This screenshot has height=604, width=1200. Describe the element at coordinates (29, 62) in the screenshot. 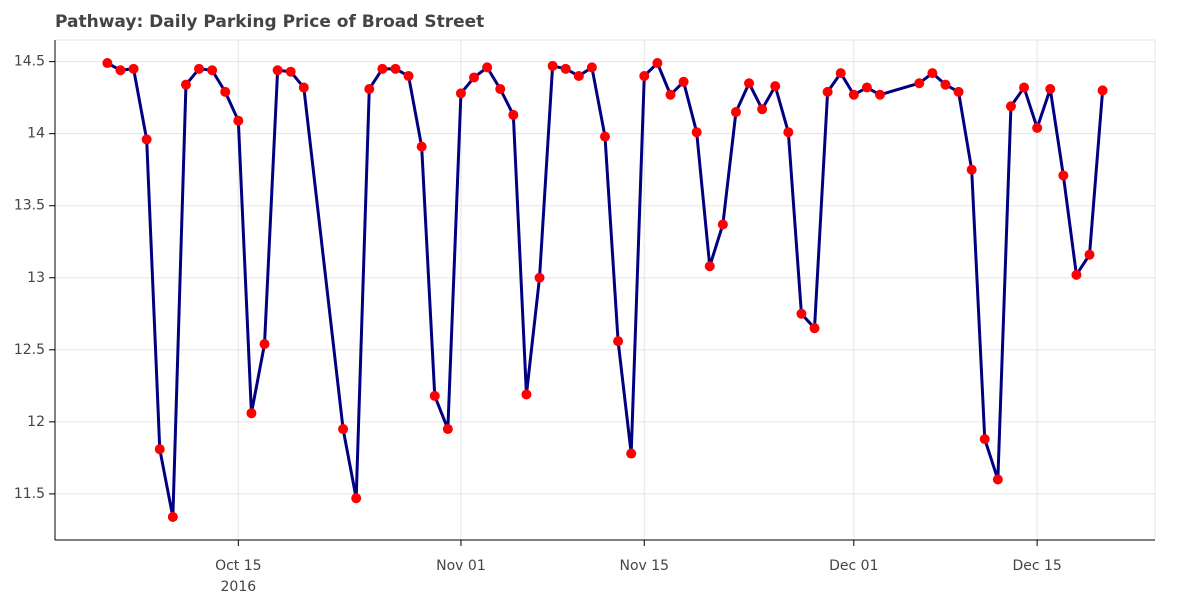

I see `y-tick-label: 14.5` at that location.